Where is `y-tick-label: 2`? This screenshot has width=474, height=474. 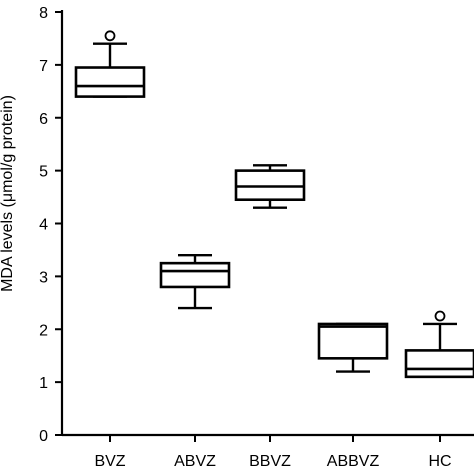 y-tick-label: 2 is located at coordinates (43, 330).